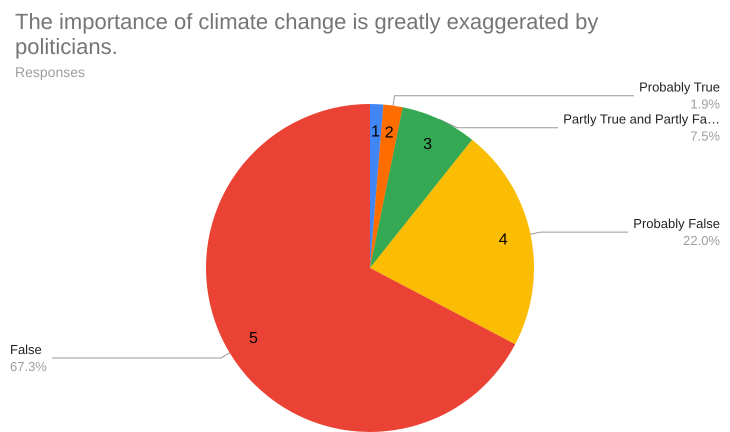  I want to click on data-label: 1.9%, so click(705, 104).